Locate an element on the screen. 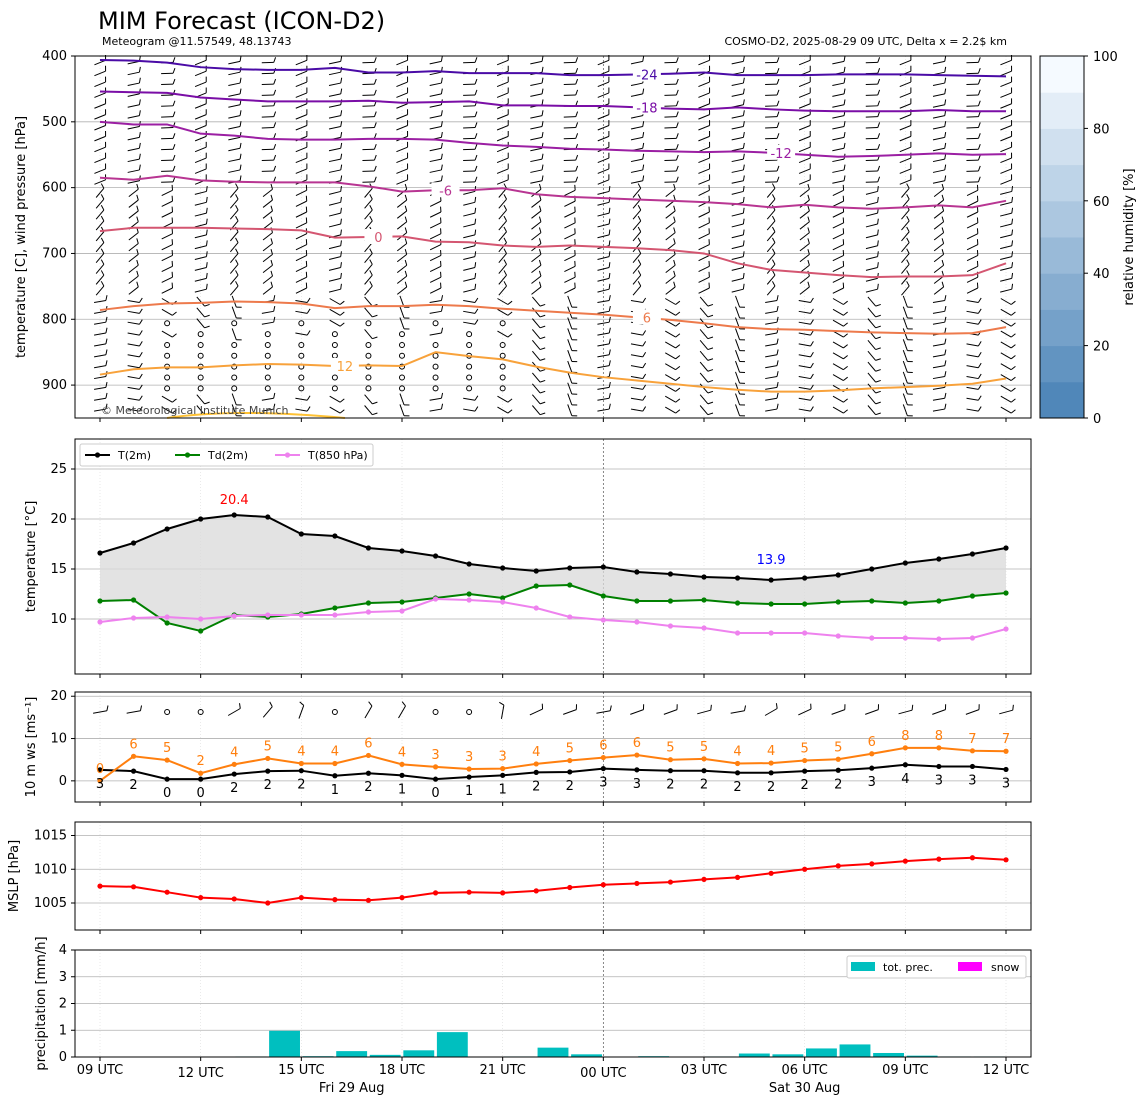 Image resolution: width=1148 pixels, height=1105 pixels. calm-wind-marker is located at coordinates (368, 377).